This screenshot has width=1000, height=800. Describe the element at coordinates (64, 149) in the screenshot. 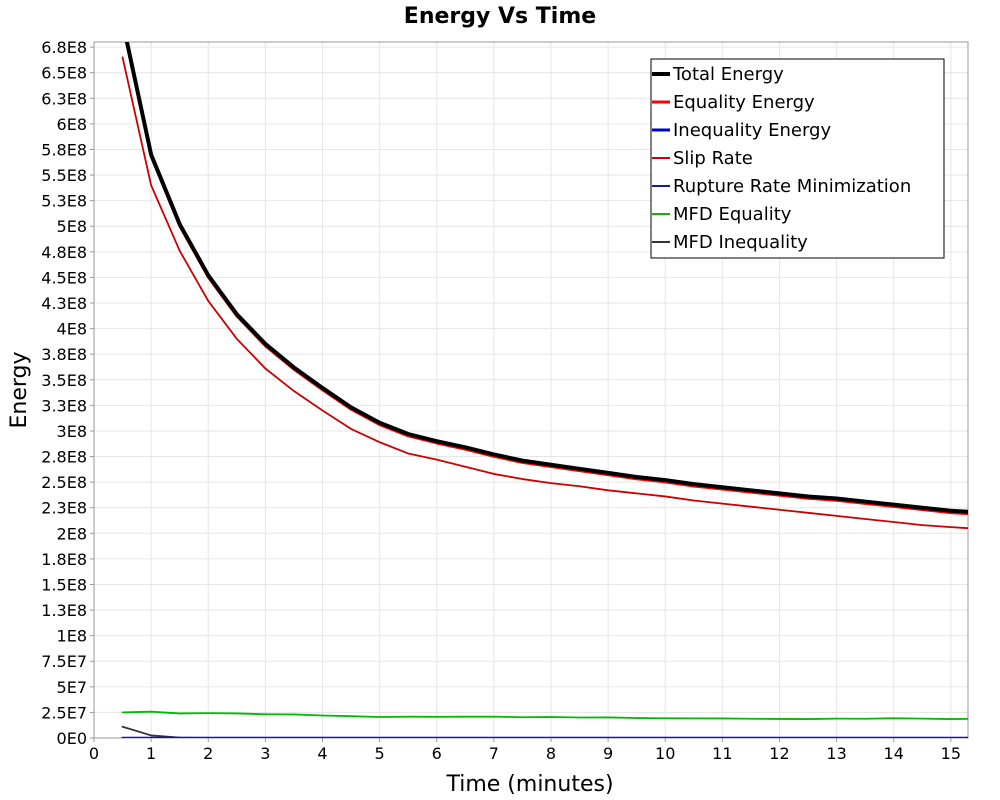

I see `y-tick-label: 5.8E8` at that location.